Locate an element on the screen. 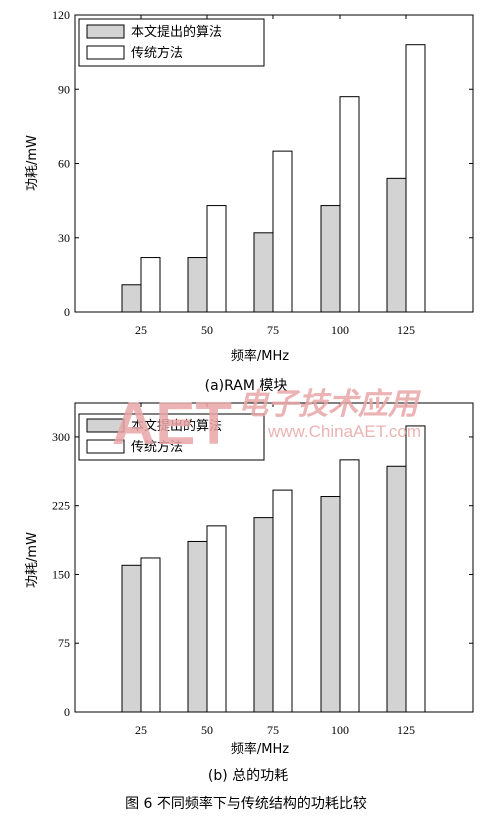 The height and width of the screenshot is (819, 491). chart-b-ytick-label-4: 300 is located at coordinates (61, 437).